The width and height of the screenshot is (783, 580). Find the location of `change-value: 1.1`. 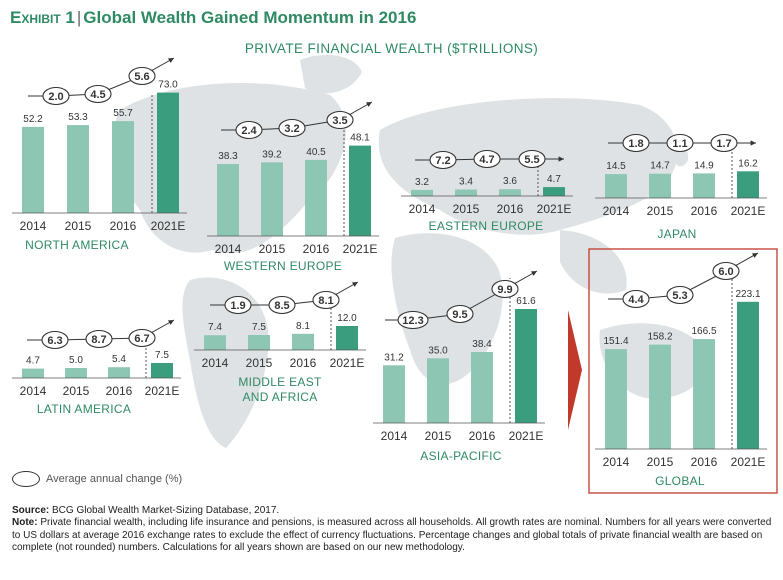

change-value: 1.1 is located at coordinates (679, 144).